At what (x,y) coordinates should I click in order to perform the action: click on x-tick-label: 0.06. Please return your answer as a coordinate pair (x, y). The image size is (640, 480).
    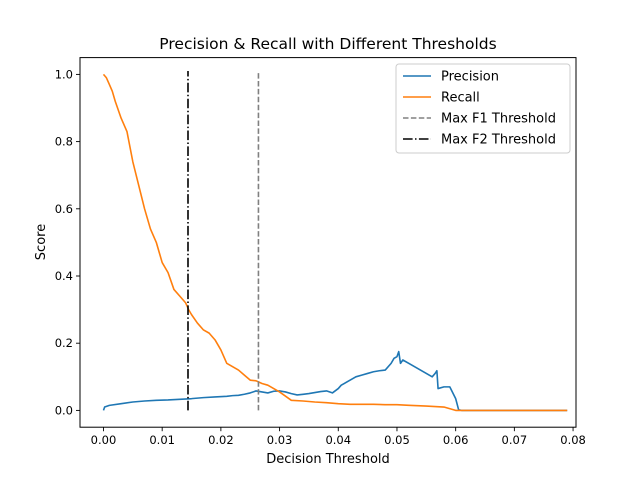
    Looking at the image, I should click on (456, 440).